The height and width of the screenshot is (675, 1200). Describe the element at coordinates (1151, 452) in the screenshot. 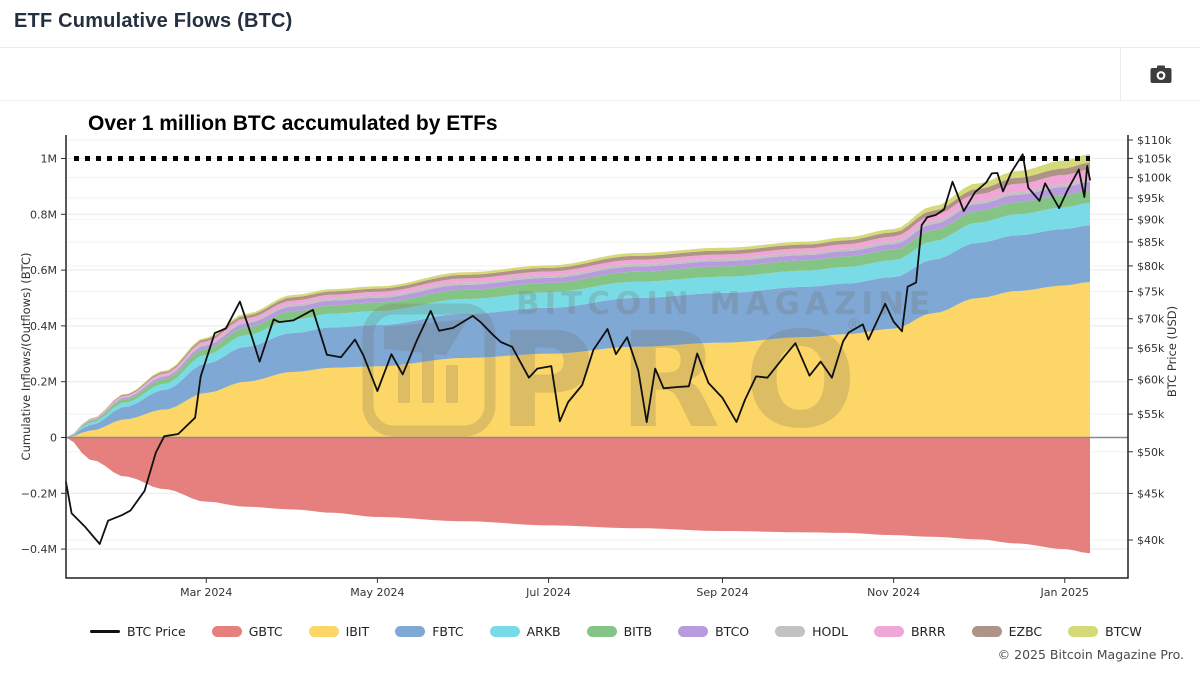

I see `right-axis-tick: $50k` at that location.